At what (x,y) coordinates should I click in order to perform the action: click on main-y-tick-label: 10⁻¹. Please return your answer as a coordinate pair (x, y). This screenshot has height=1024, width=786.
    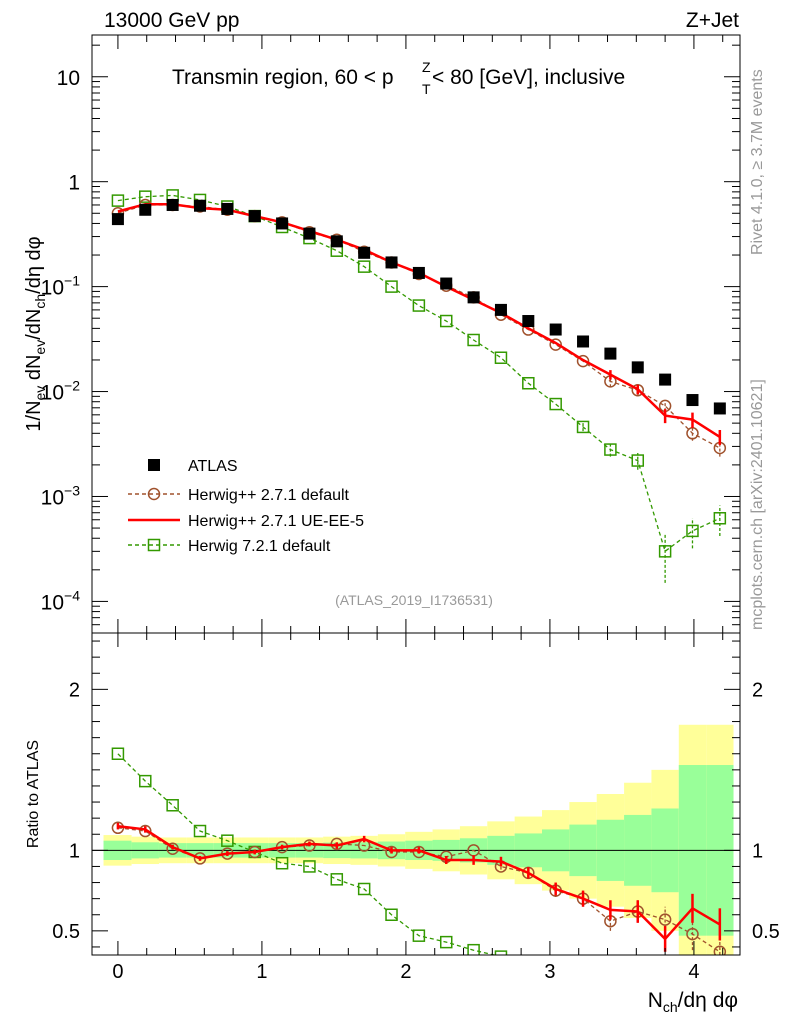
    Looking at the image, I should click on (61, 286).